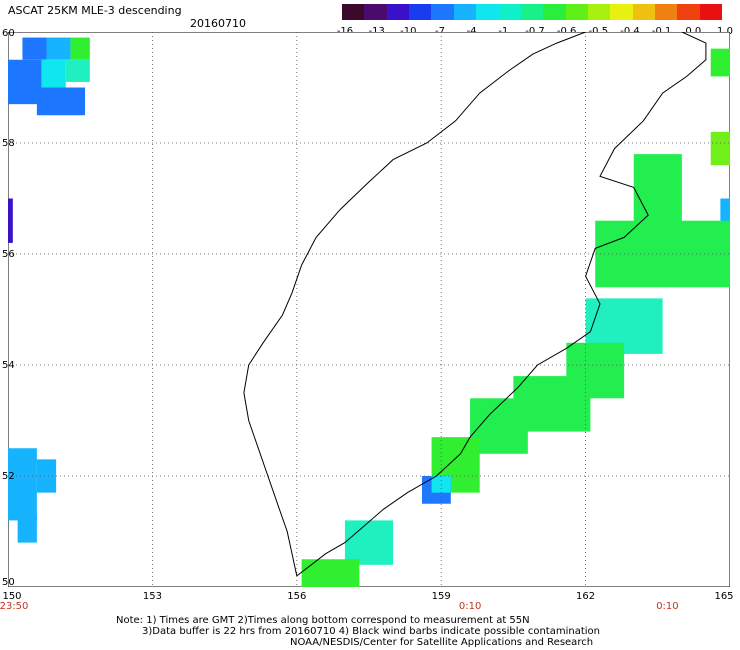 The width and height of the screenshot is (740, 650). What do you see at coordinates (8, 365) in the screenshot?
I see `latitude-label: 54` at bounding box center [8, 365].